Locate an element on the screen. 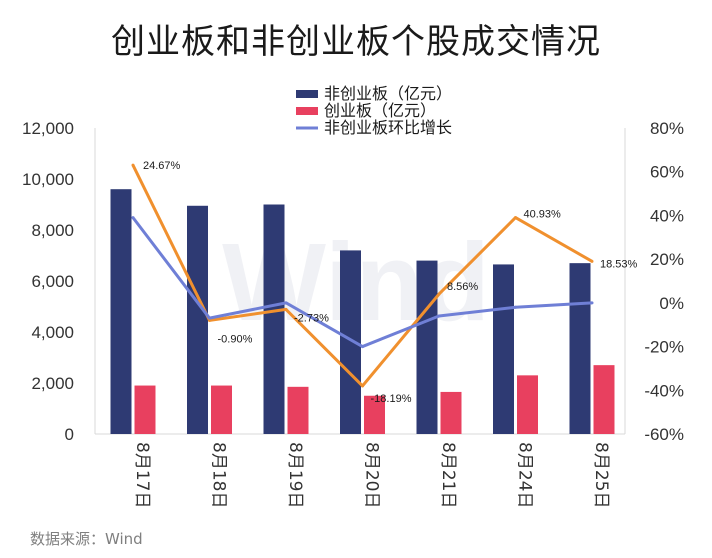  y-right-tick-label: -40% is located at coordinates (664, 390).